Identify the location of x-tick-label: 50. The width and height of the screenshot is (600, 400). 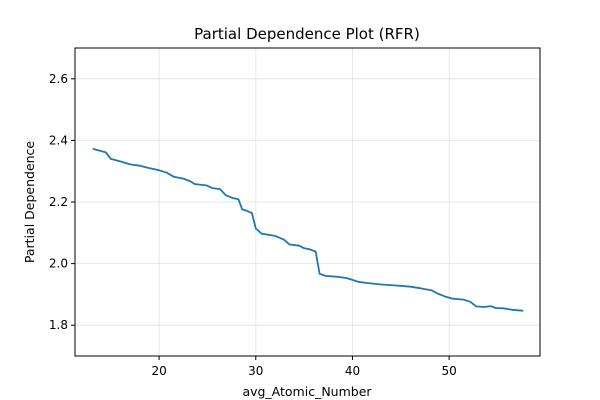
(448, 371).